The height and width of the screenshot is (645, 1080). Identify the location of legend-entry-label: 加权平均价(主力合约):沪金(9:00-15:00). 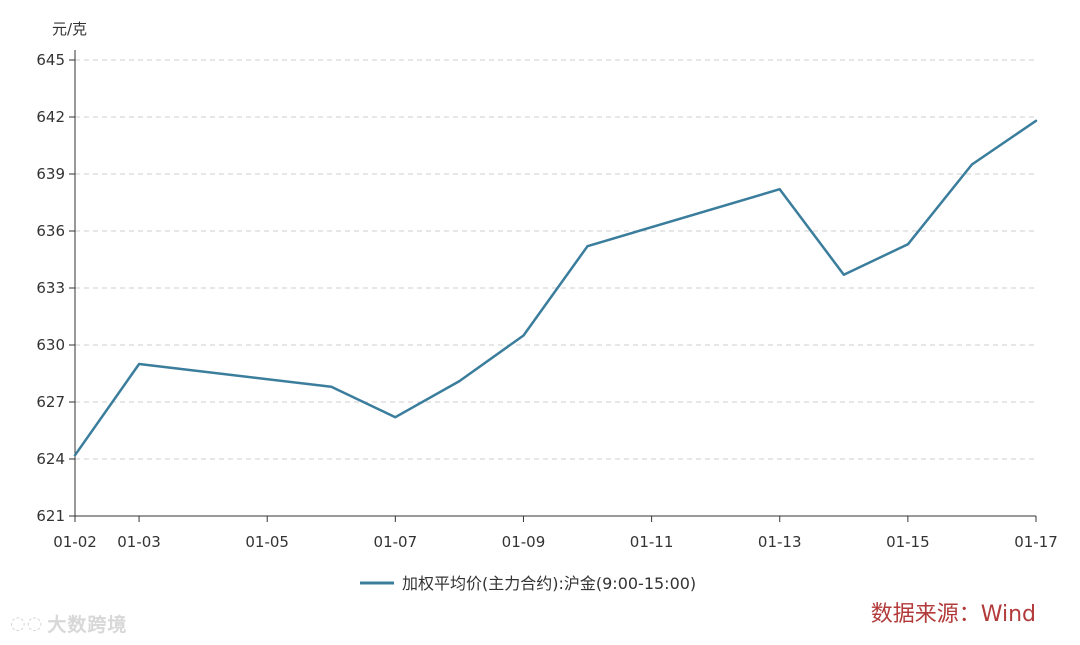
(549, 583).